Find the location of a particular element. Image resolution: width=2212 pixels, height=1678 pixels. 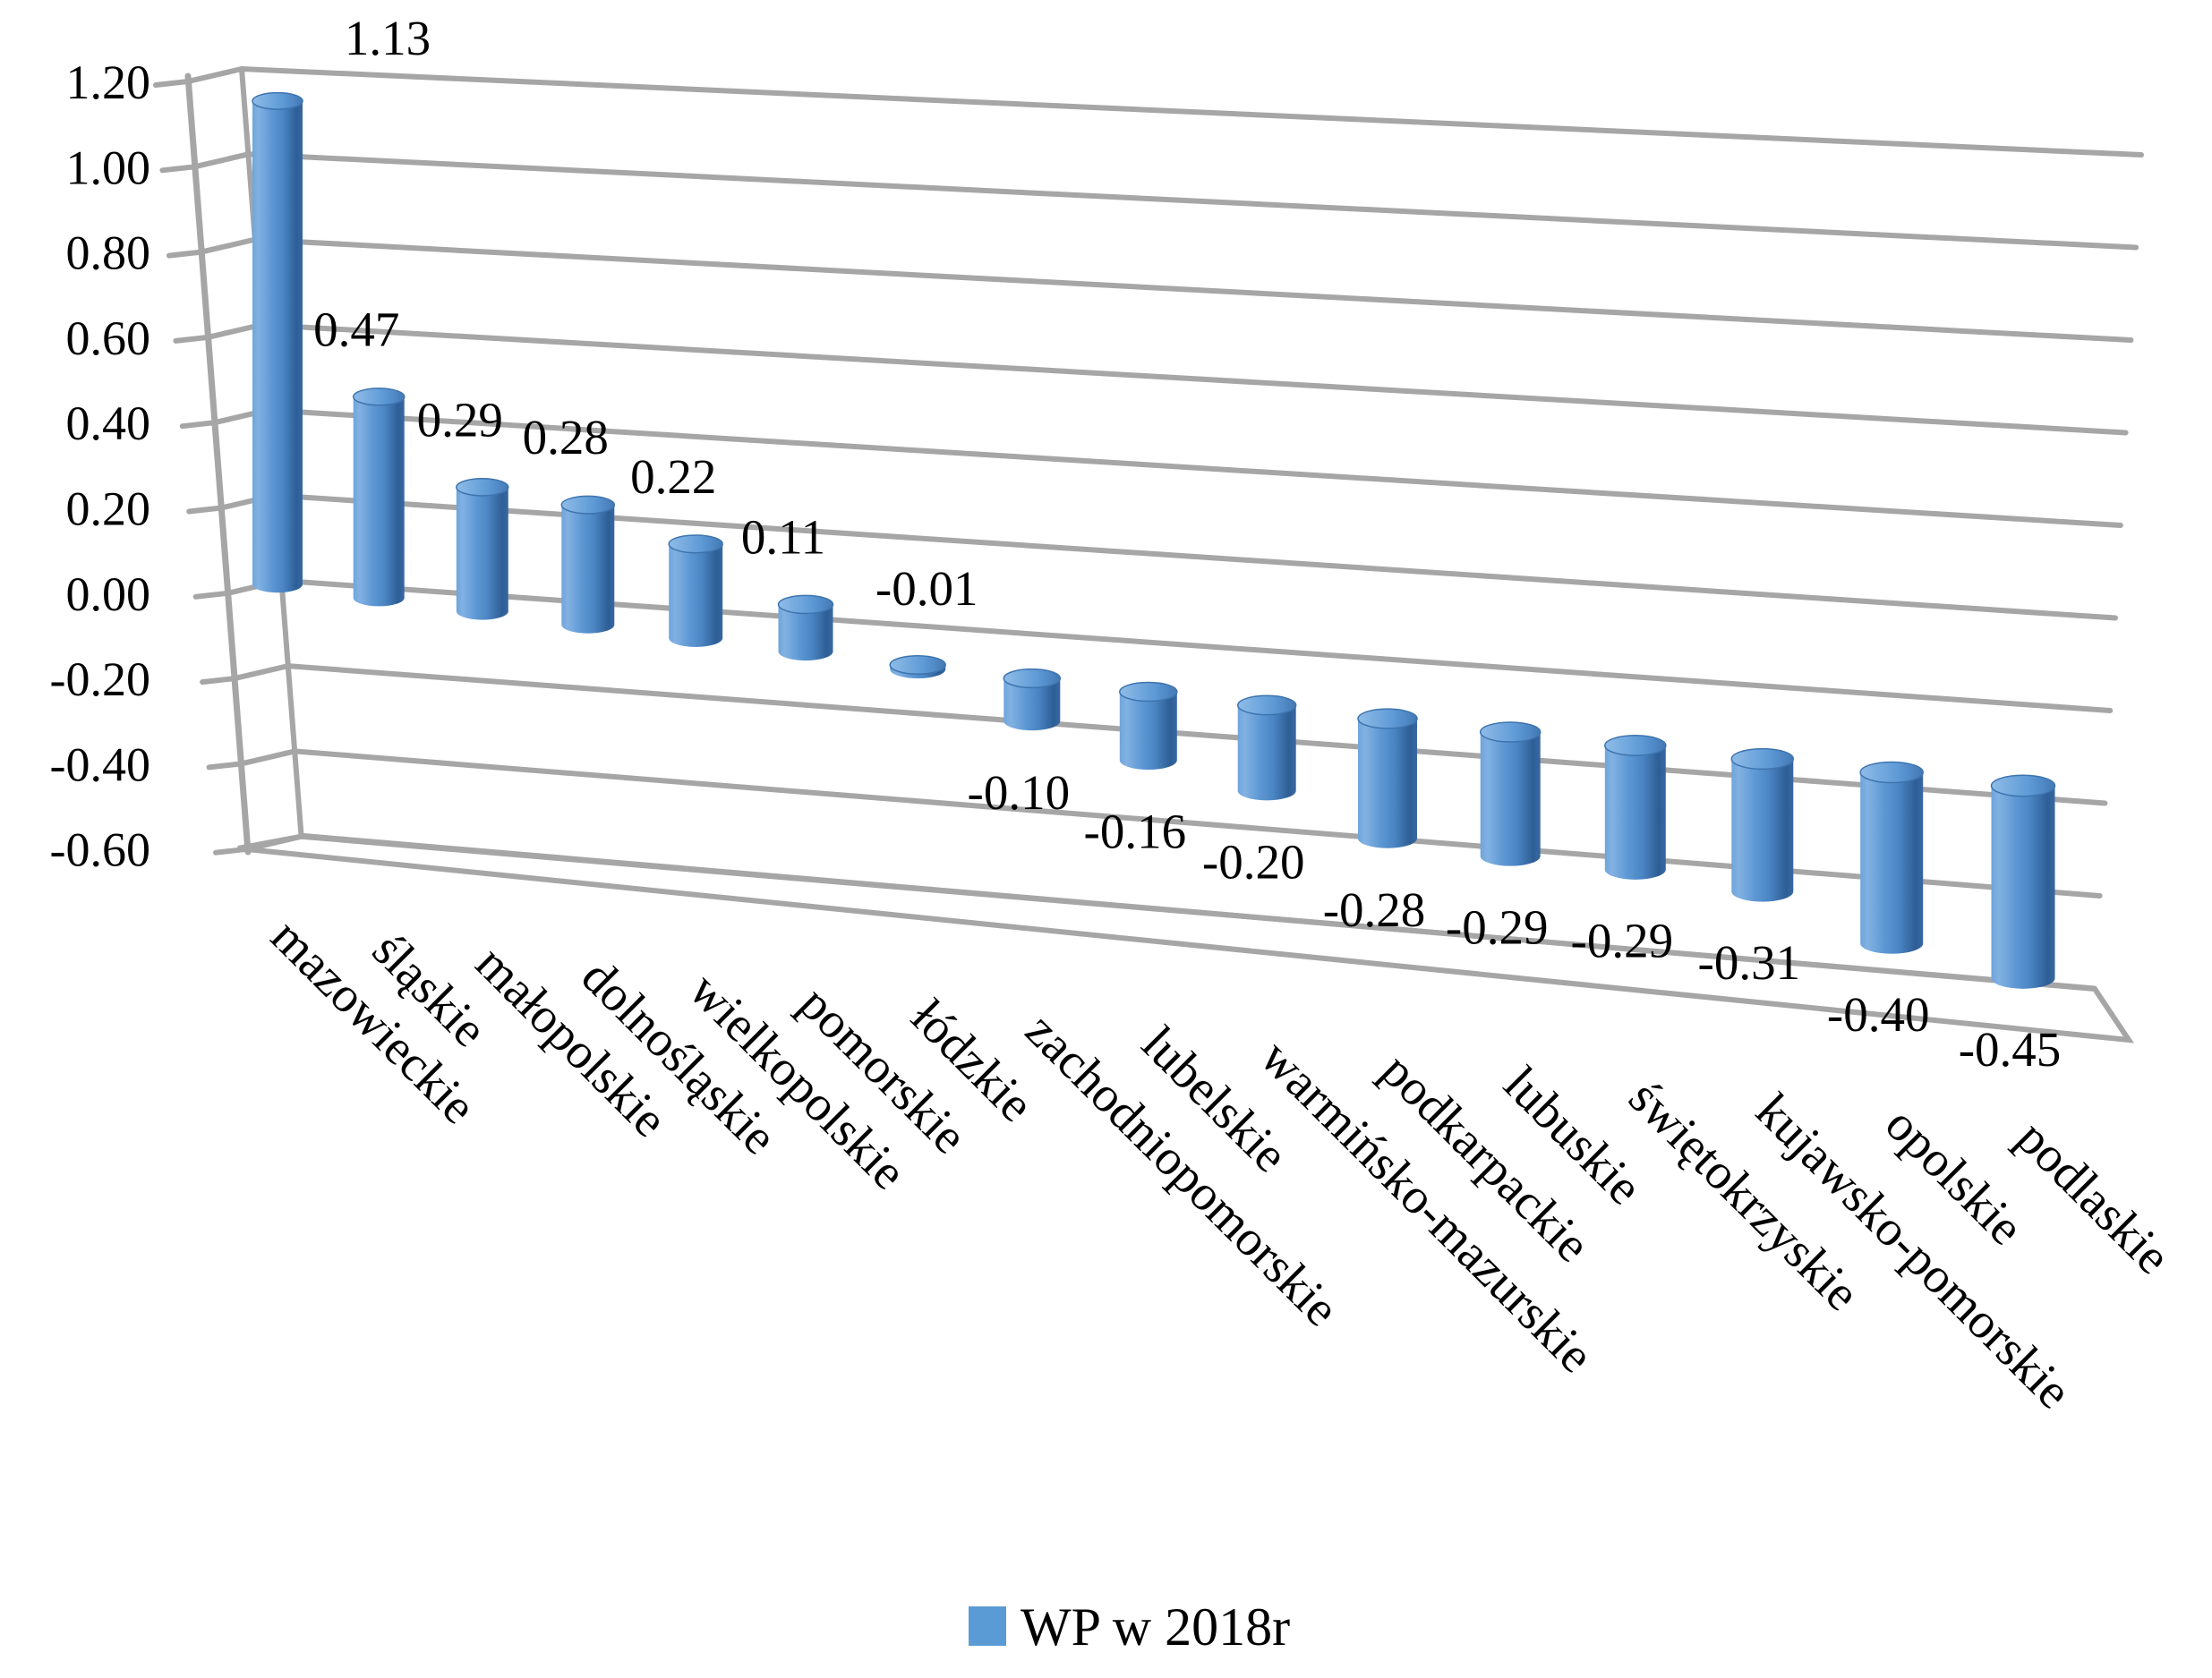

legend-label: WP w 2018r is located at coordinates (1155, 1627).